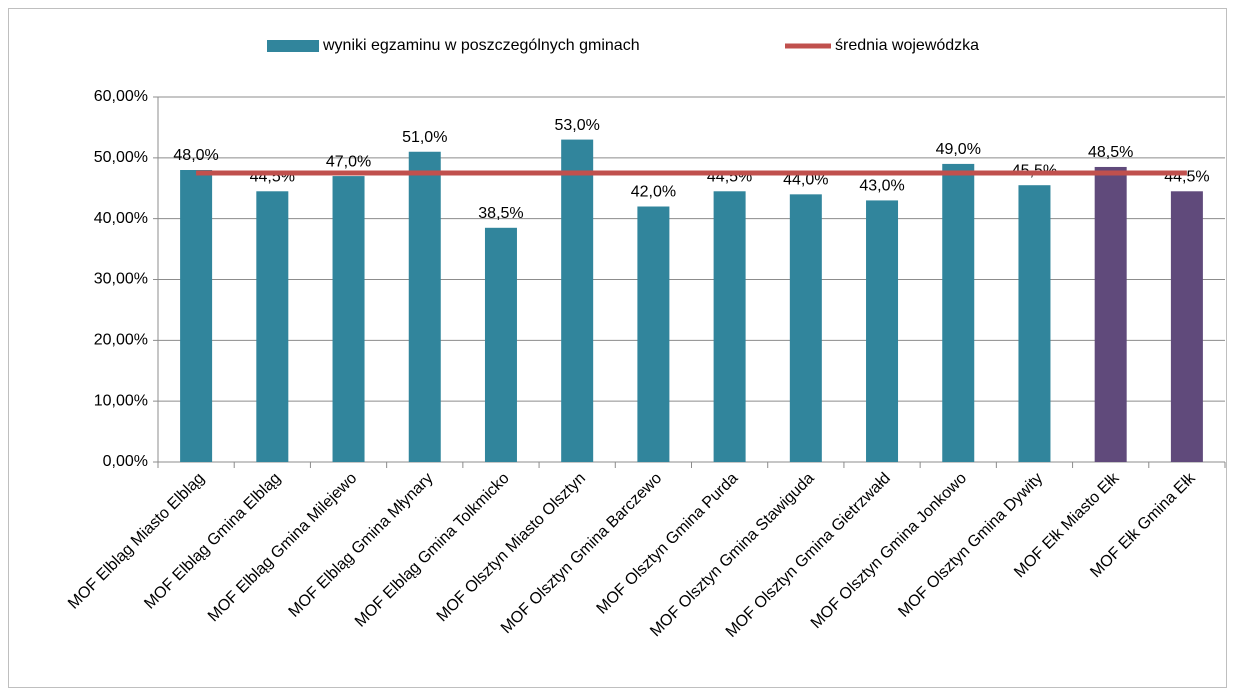 The height and width of the screenshot is (696, 1235). Describe the element at coordinates (195, 155) in the screenshot. I see `data-label: 48,0%` at that location.